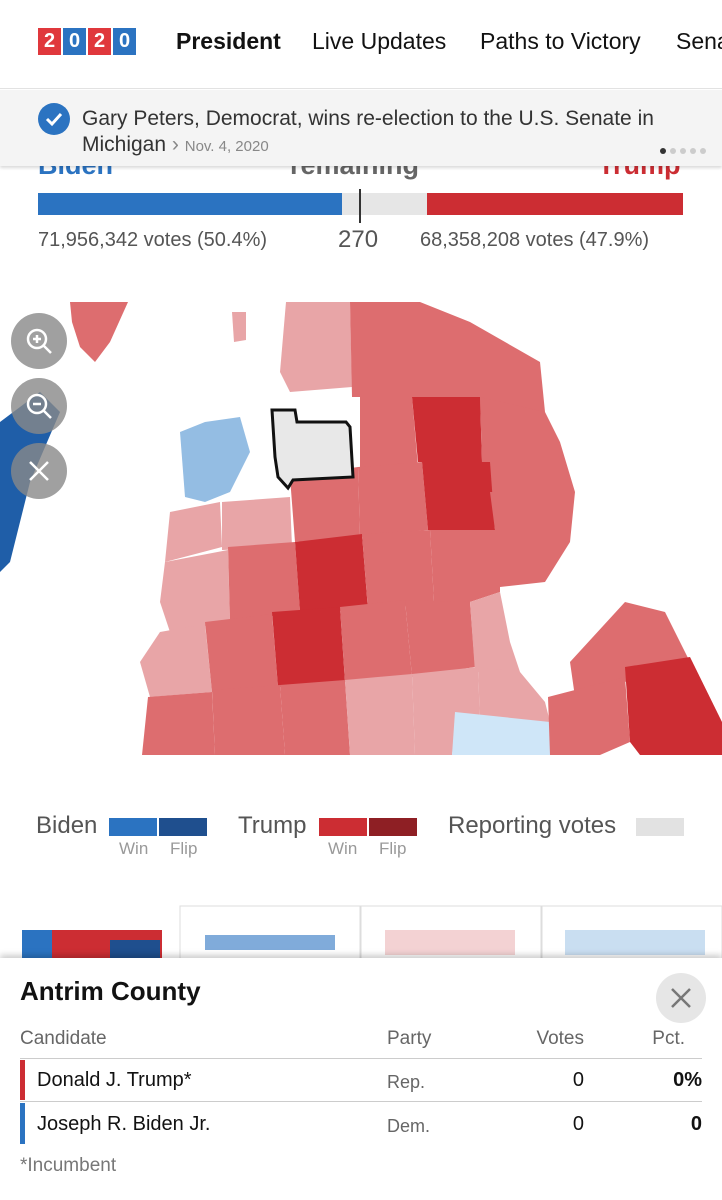  Describe the element at coordinates (535, 240) in the screenshot. I see `trump-votes: 68,358,208 votes (47.9%)` at that location.